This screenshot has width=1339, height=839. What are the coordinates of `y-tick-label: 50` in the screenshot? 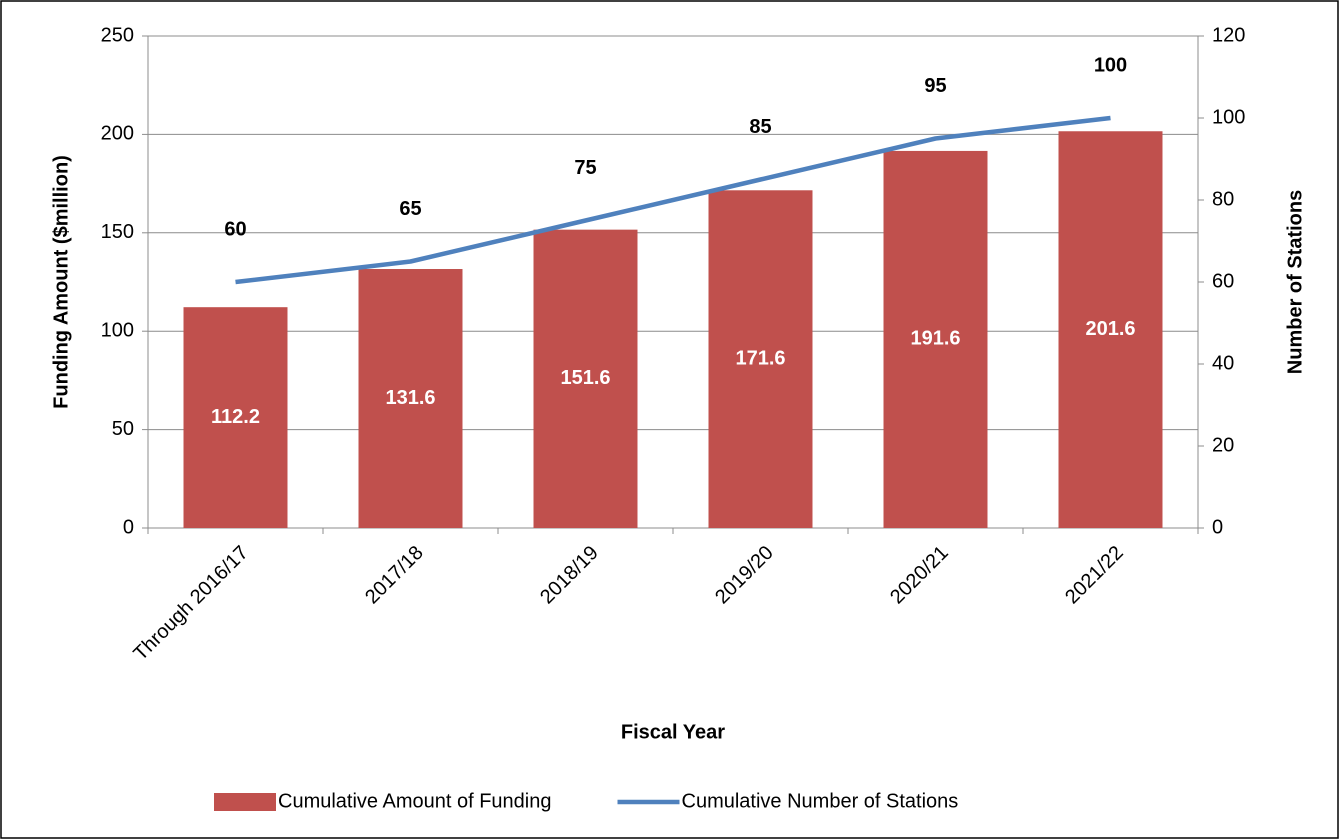 It's located at (123, 429).